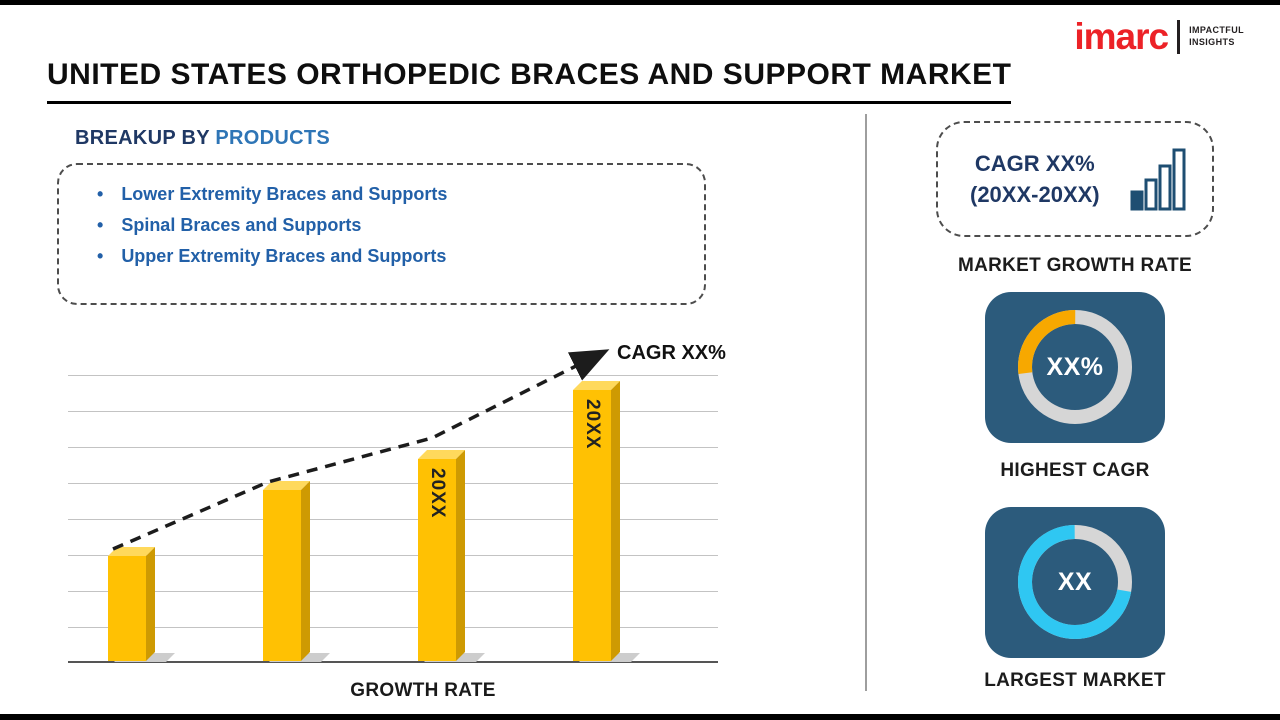 The width and height of the screenshot is (1280, 720). What do you see at coordinates (1216, 29) in the screenshot?
I see `logo-tagline-line1: IMPACTFUL` at bounding box center [1216, 29].